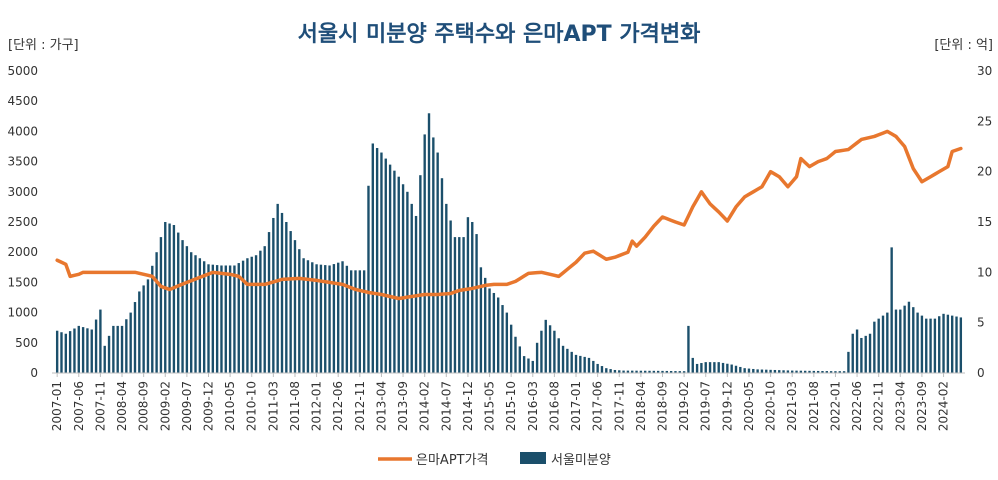  What do you see at coordinates (922, 406) in the screenshot?
I see `x-tick-label: 2023-09` at bounding box center [922, 406].